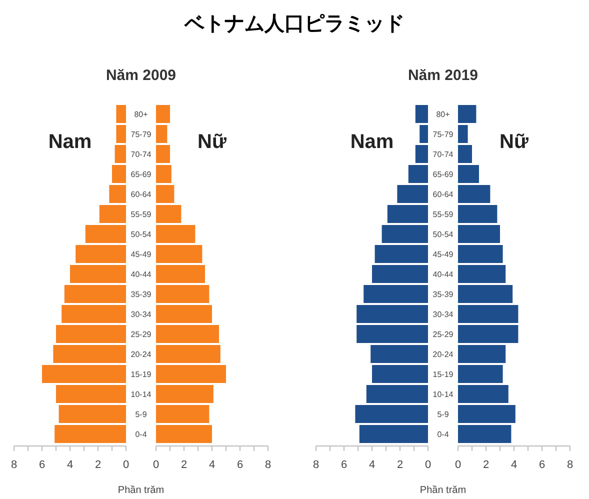  Describe the element at coordinates (443, 154) in the screenshot. I see `y-tick-label: 70-74` at that location.